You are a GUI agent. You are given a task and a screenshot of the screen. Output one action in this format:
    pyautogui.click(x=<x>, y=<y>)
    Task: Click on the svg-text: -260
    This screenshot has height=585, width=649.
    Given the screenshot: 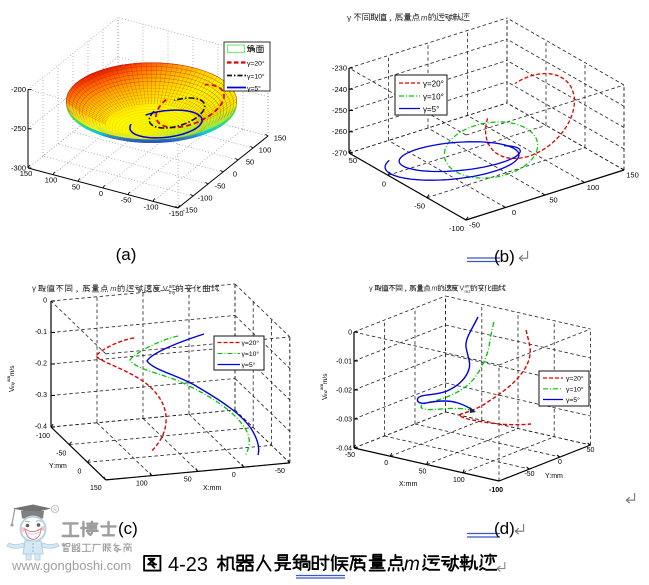 What is the action you would take?
    pyautogui.click(x=339, y=131)
    